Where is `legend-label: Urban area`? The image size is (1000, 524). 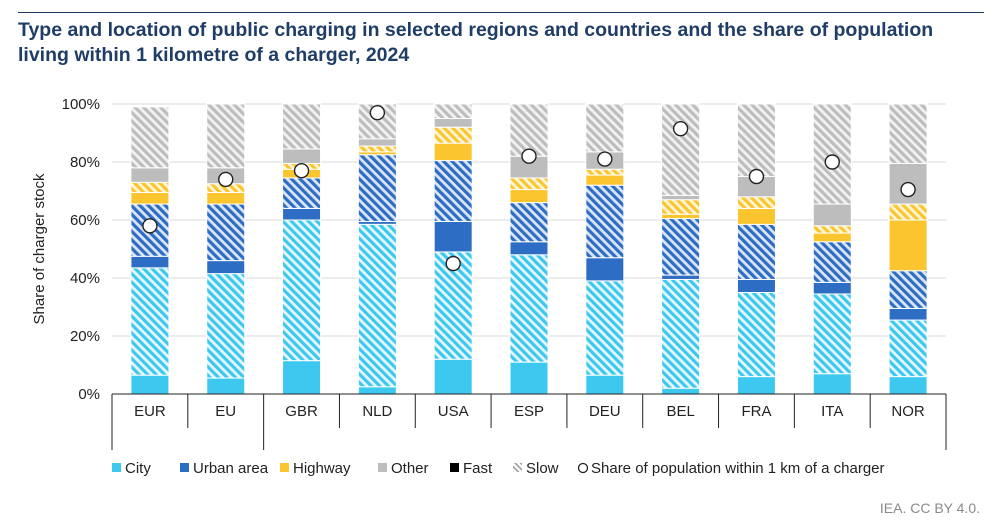
legend-label: Urban area is located at coordinates (231, 468).